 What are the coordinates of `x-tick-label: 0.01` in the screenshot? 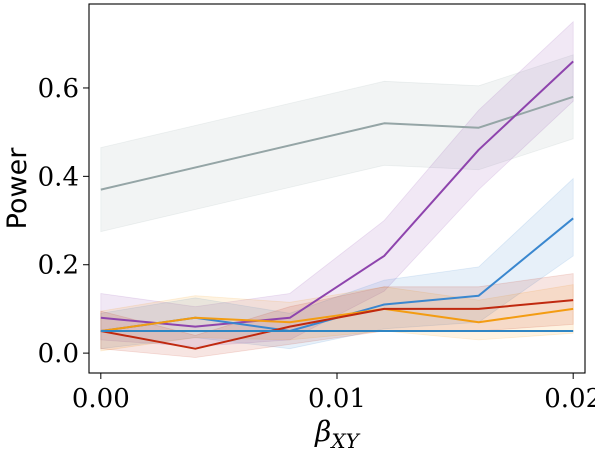 It's located at (337, 399).